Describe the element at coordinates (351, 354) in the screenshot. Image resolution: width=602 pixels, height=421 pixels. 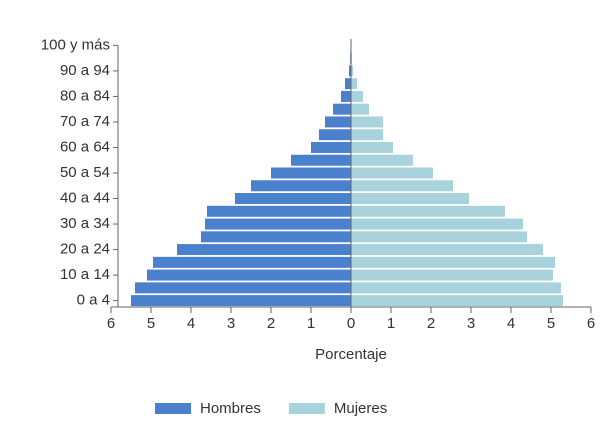
I see `x-axis-label: Porcentaje` at that location.